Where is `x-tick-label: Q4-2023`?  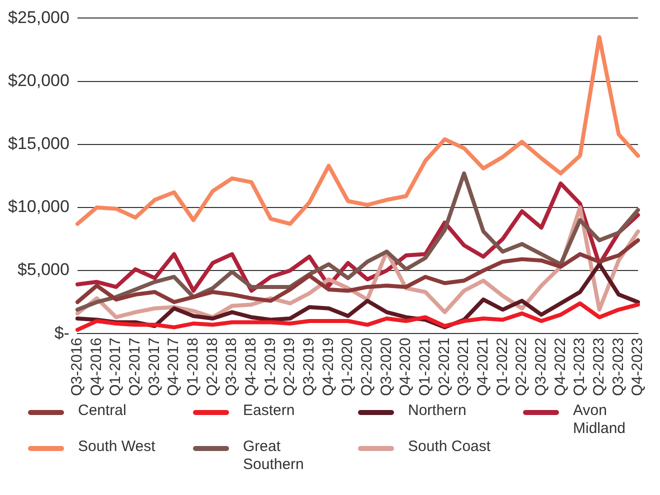
x-tick-label: Q4-2023 is located at coordinates (637, 367).